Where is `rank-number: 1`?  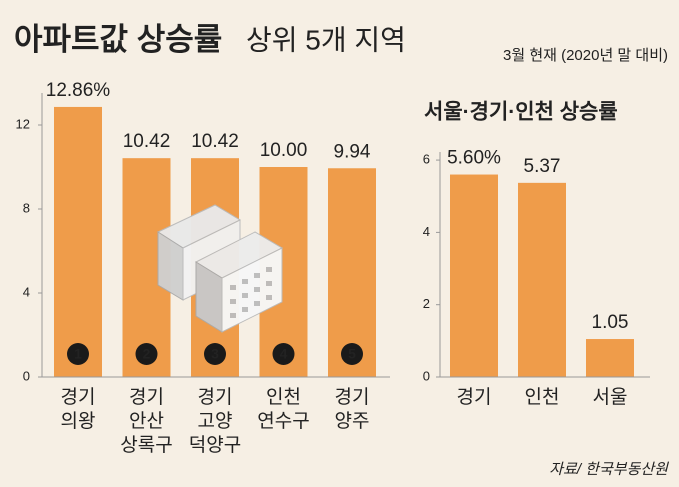
rank-number: 1 is located at coordinates (78, 354).